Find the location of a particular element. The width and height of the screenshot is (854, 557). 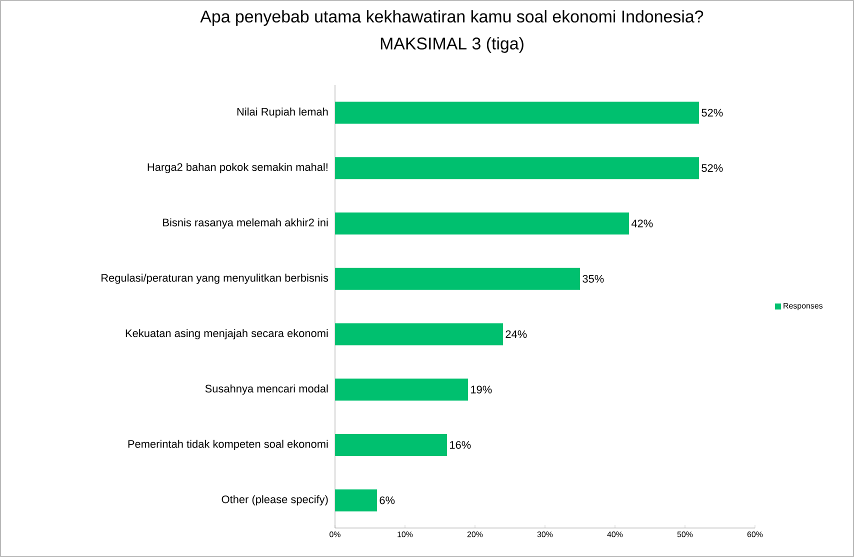

data-label: 42% is located at coordinates (642, 224).